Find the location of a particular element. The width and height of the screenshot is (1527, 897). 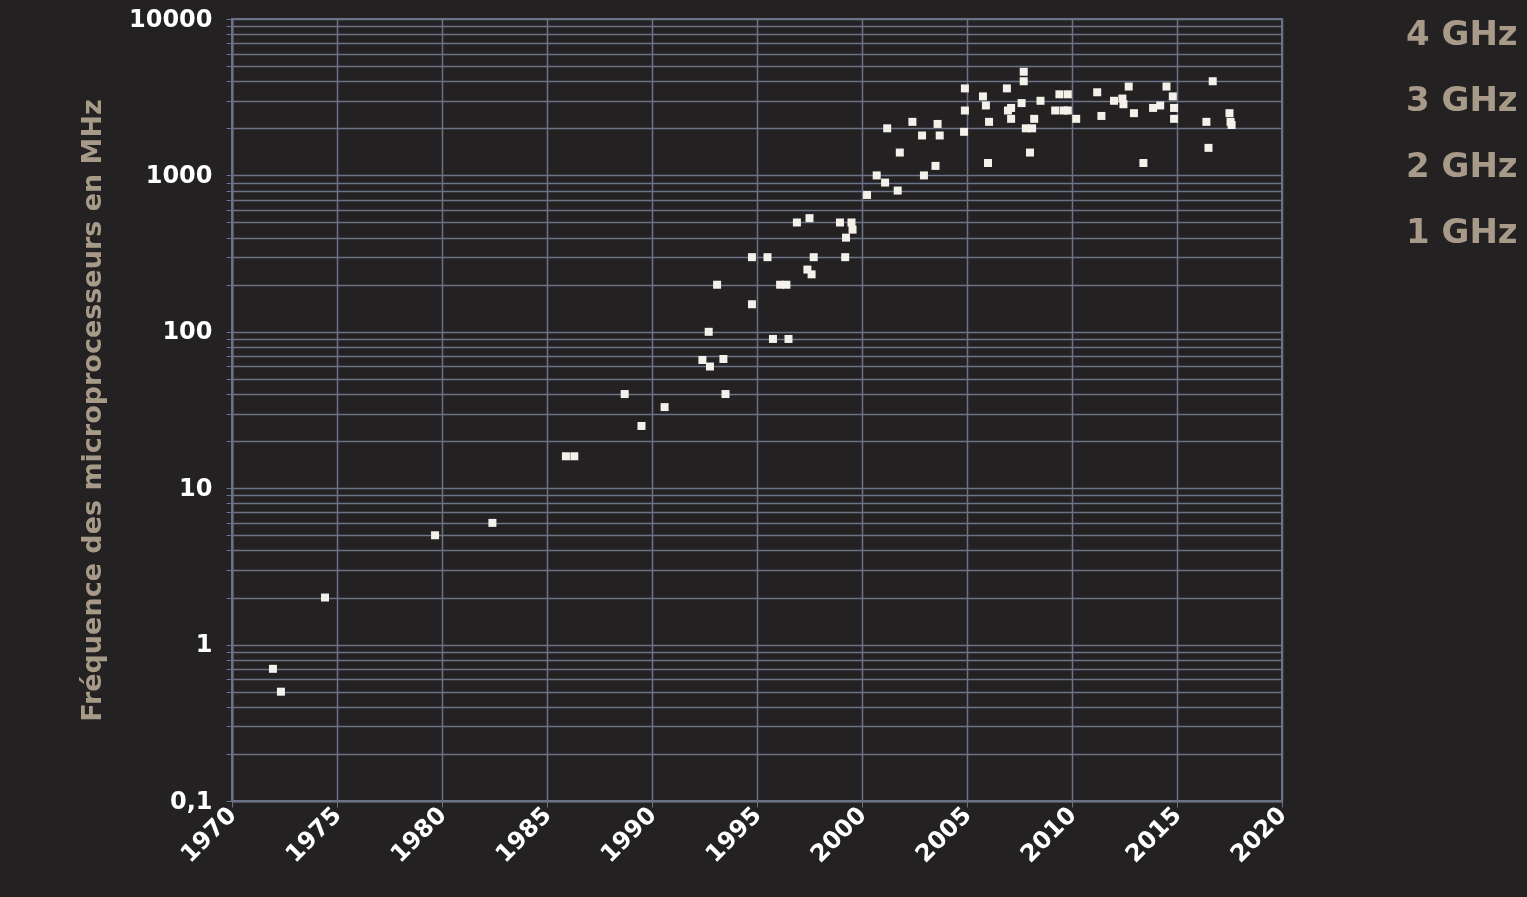

y-axis-title: Fréquence des microprocesseurs en MHz is located at coordinates (91, 410).